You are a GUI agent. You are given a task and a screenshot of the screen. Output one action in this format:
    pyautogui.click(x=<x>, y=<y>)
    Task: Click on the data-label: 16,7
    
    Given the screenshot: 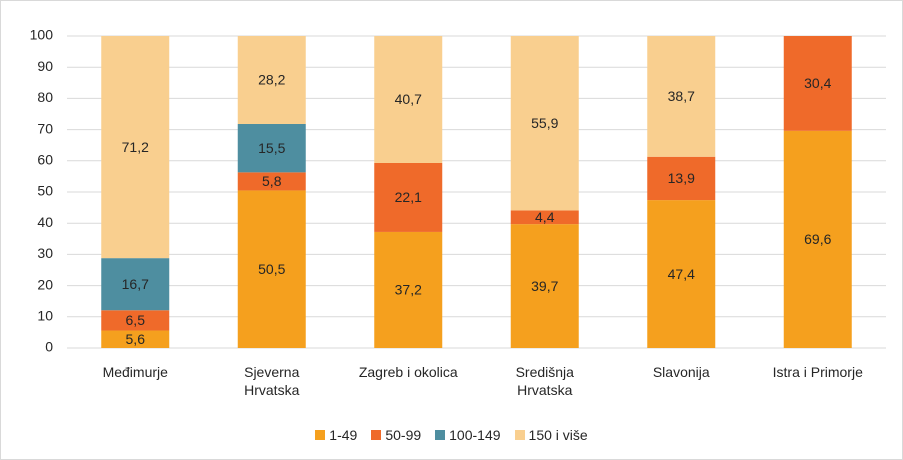 What is the action you would take?
    pyautogui.click(x=135, y=284)
    